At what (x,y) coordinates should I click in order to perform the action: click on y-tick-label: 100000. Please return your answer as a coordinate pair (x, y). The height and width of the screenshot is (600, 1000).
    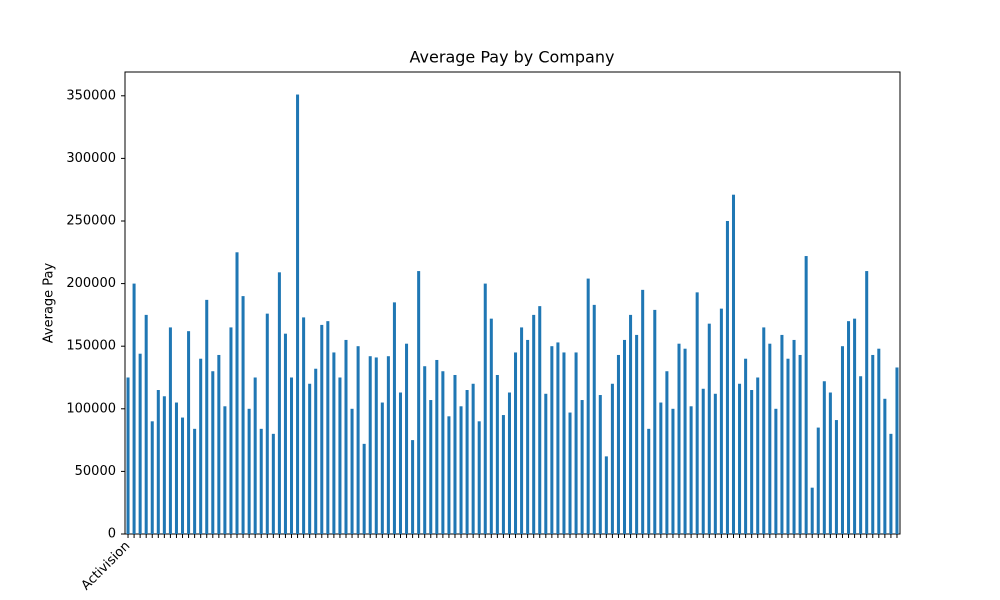
    Looking at the image, I should click on (91, 408).